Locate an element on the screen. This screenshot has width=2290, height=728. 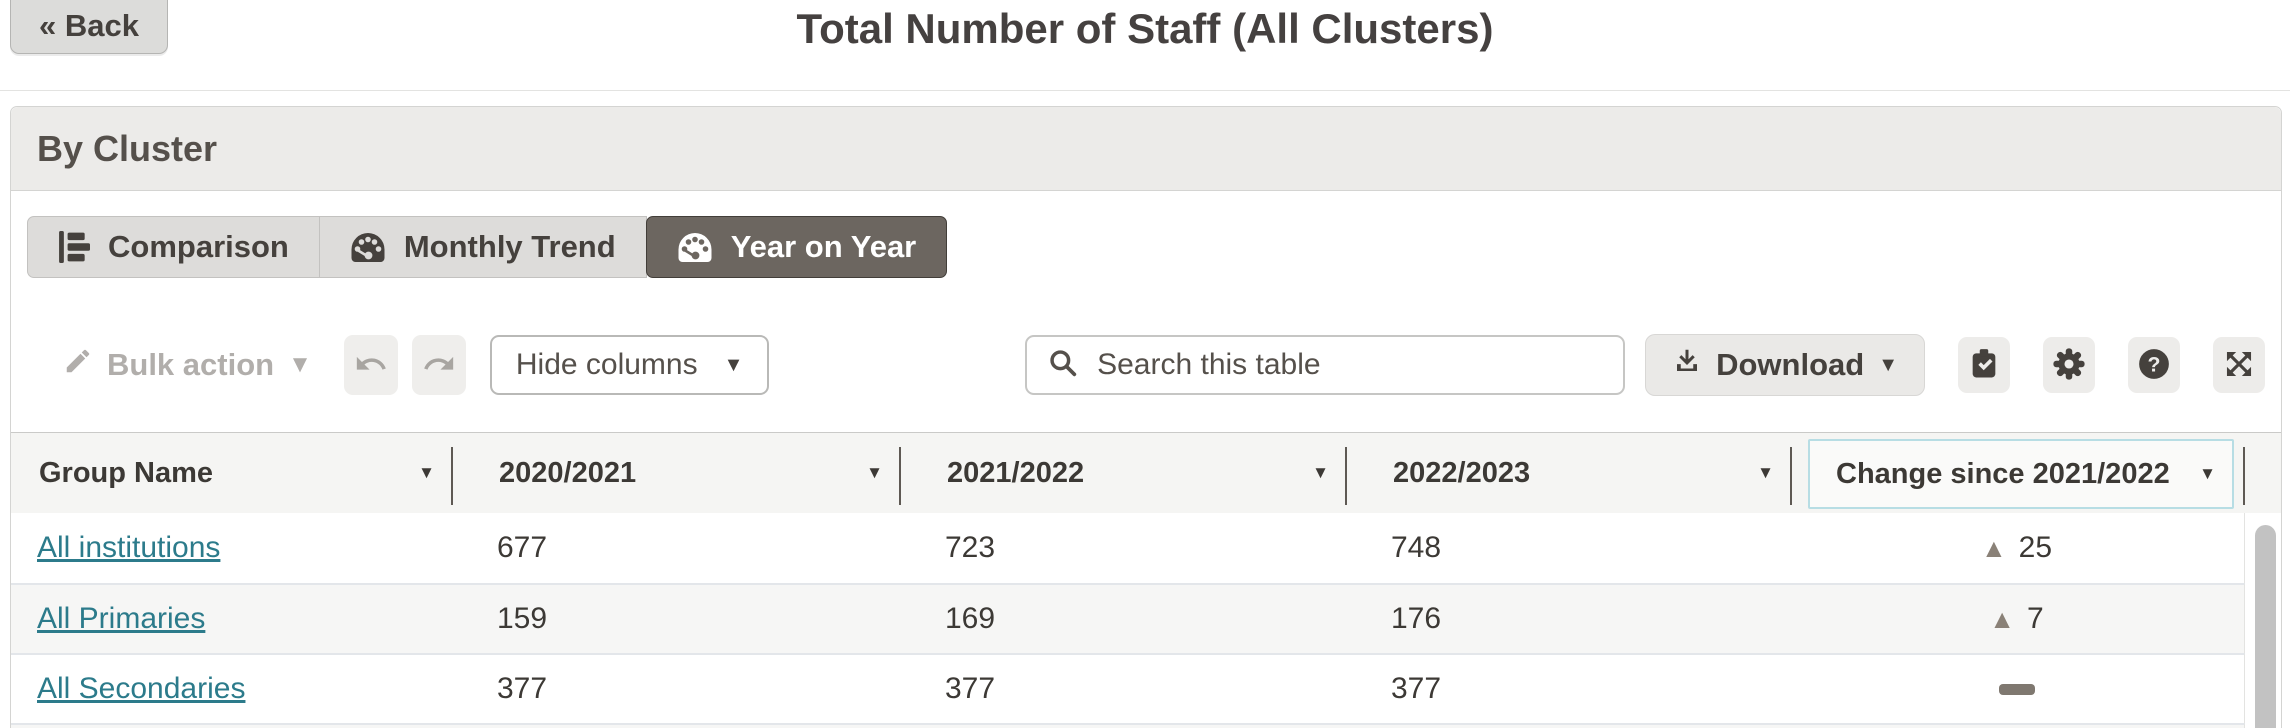
table-row: All Secondaries 377 377 377 is located at coordinates (1128, 688).